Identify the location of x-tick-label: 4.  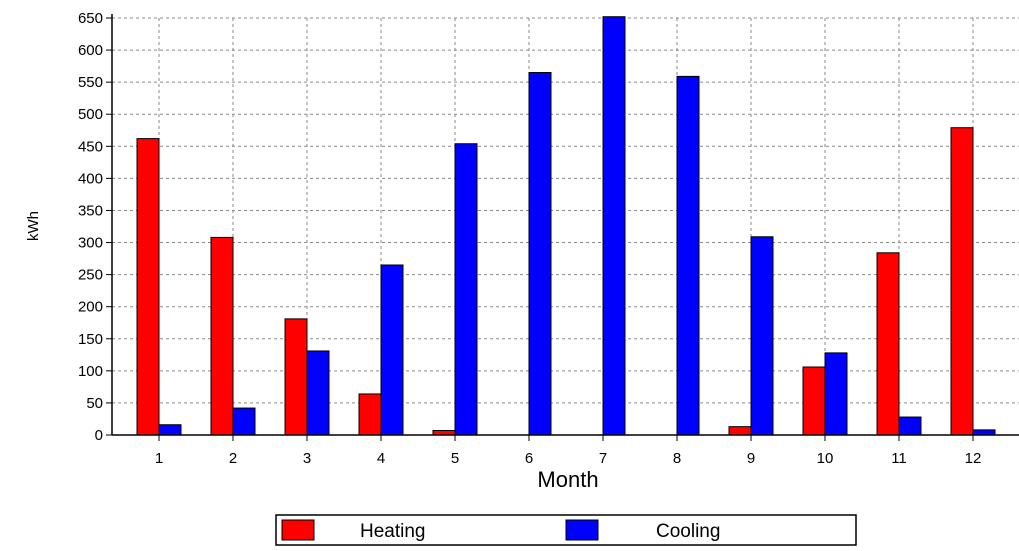
(381, 458).